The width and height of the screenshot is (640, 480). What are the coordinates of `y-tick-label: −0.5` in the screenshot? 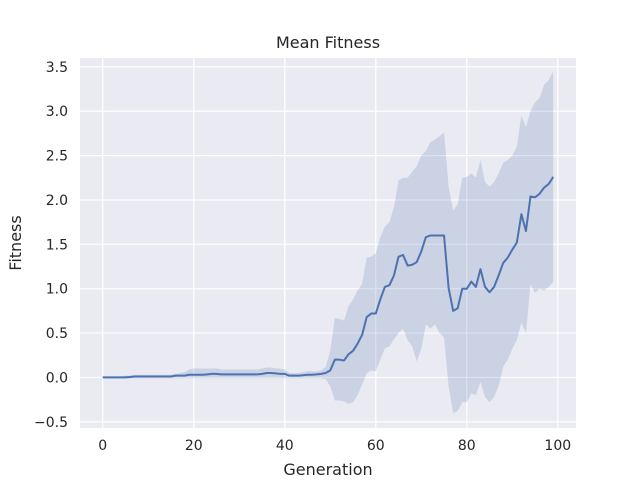 It's located at (51, 423).